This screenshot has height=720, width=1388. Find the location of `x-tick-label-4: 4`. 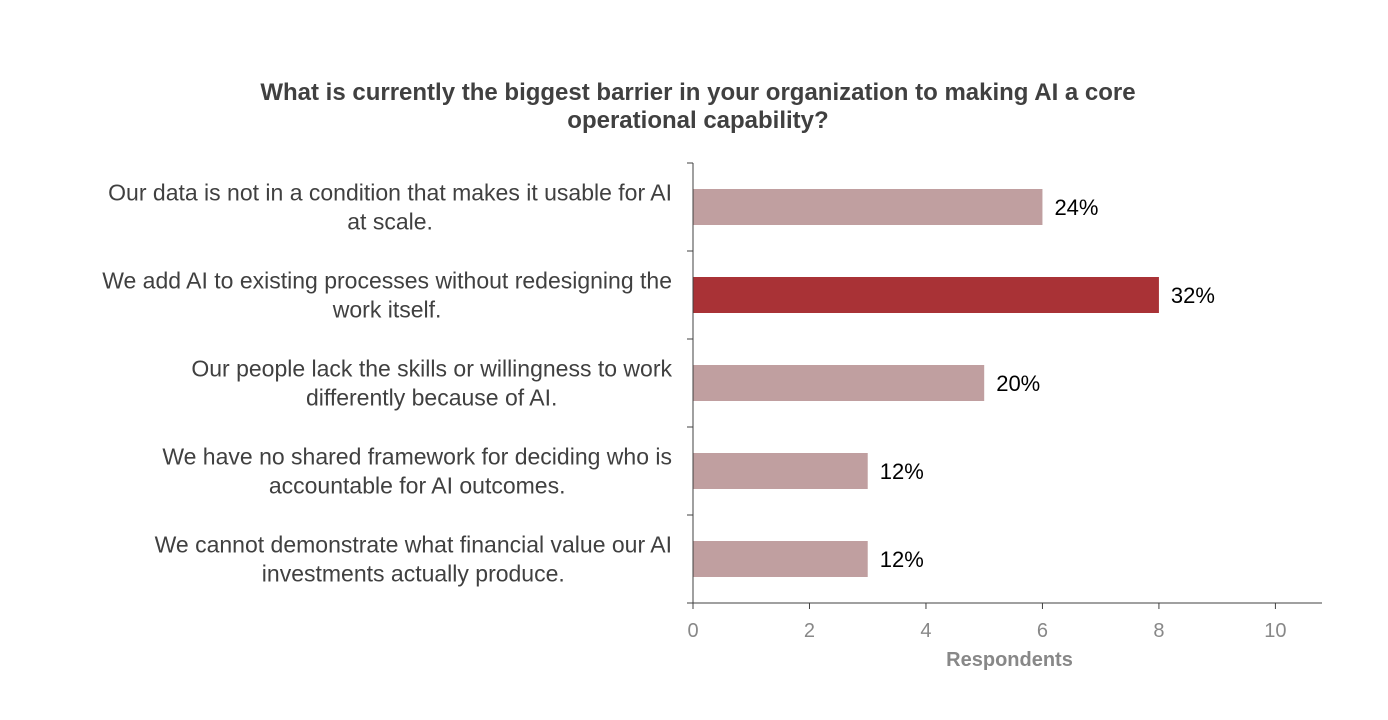

x-tick-label-4: 4 is located at coordinates (925, 631).